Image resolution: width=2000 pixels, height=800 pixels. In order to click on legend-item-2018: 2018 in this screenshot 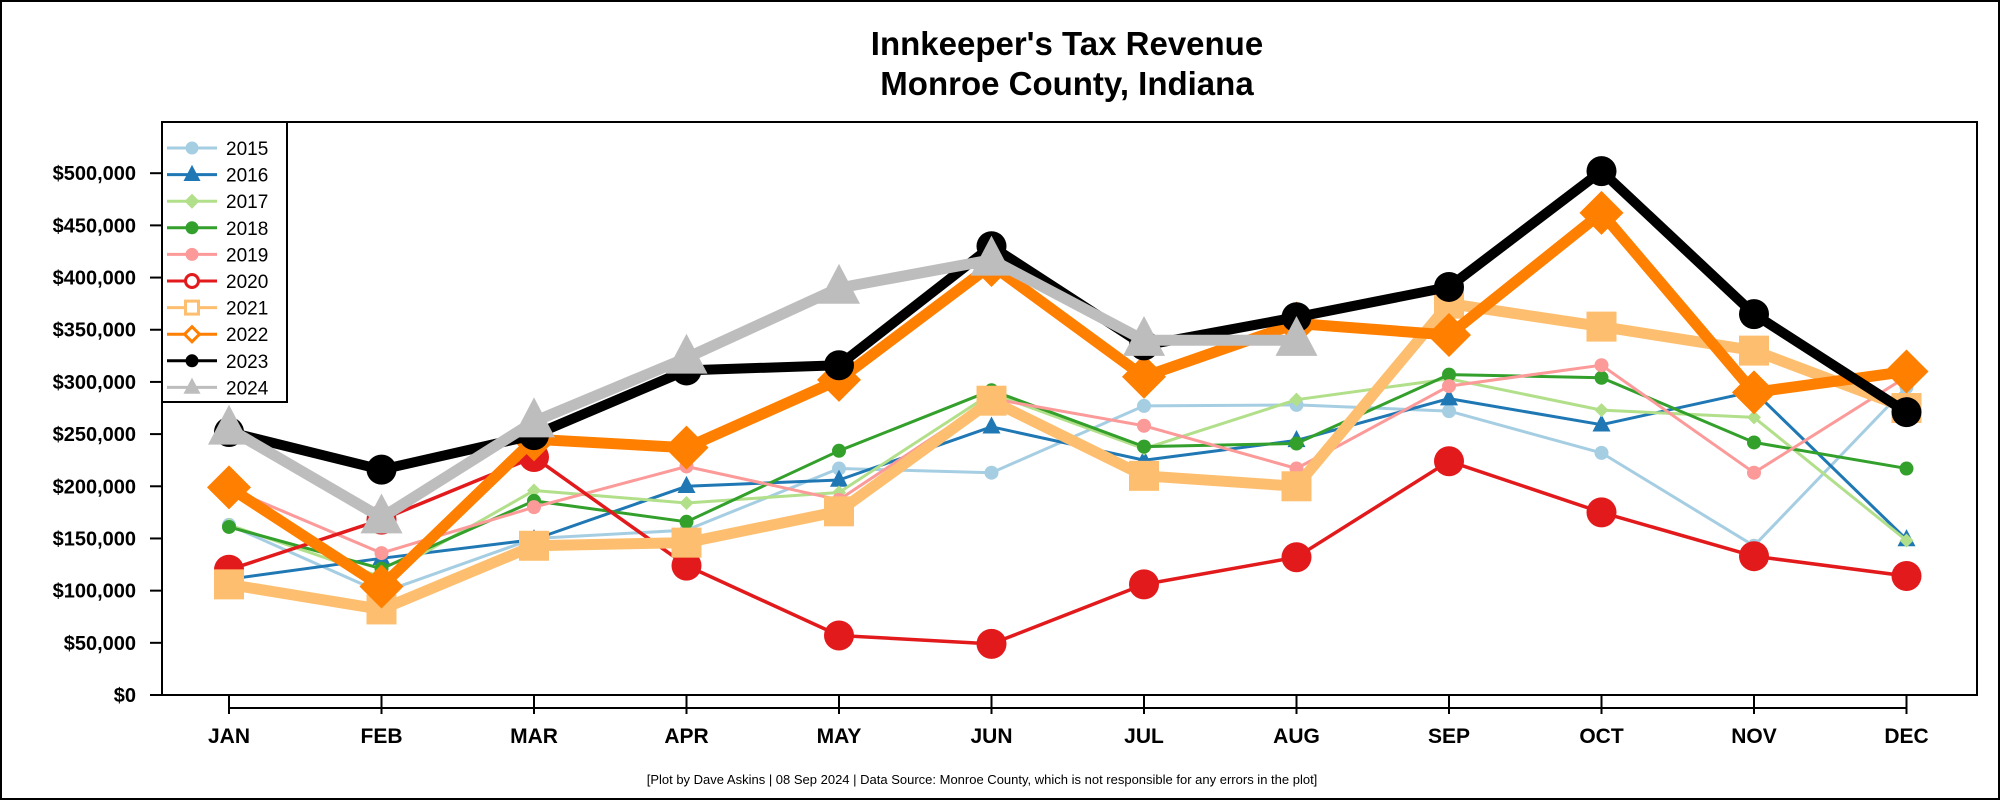, I will do `click(217, 229)`.